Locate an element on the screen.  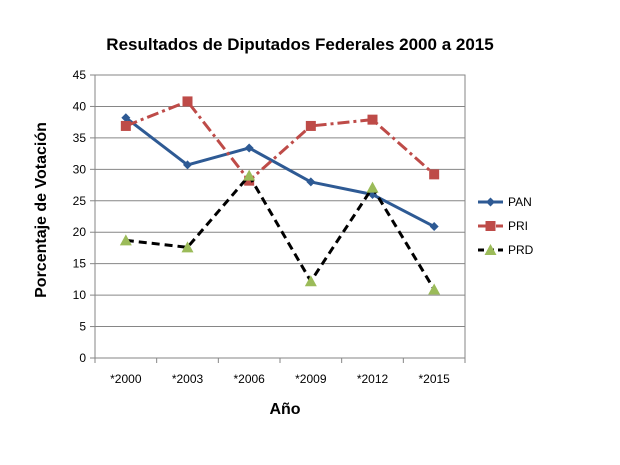
x-tick-label: *2006 is located at coordinates (249, 379).